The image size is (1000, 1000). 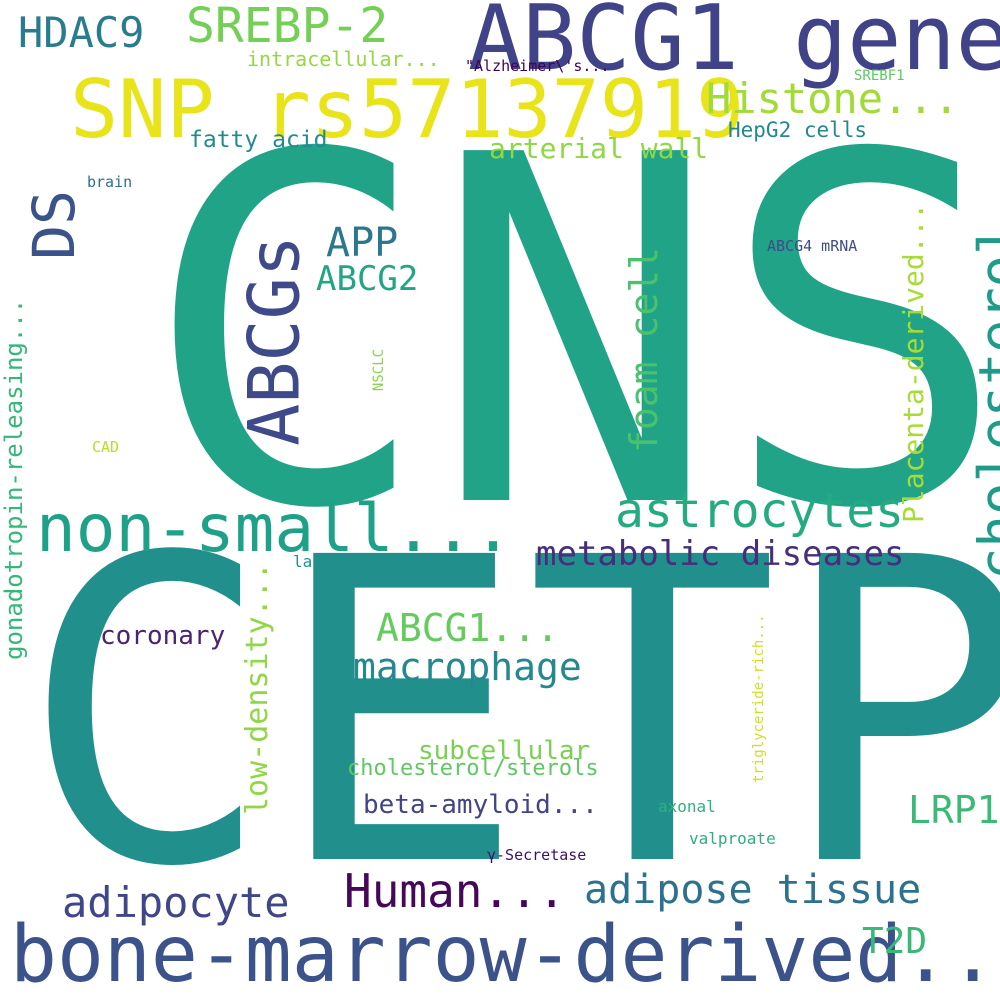 I want to click on word-srebp2: SREBP-2, so click(x=287, y=27).